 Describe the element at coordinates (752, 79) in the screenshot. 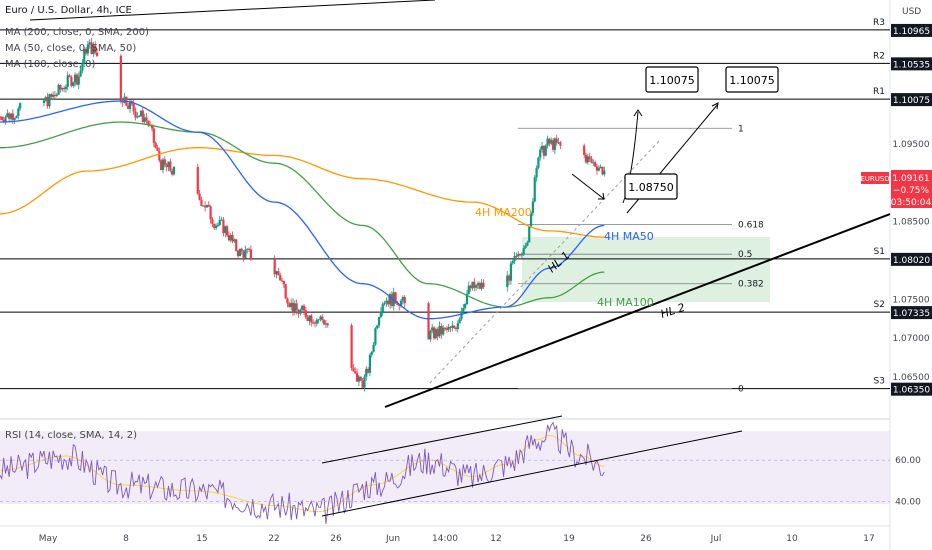

I see `target-2-box` at that location.